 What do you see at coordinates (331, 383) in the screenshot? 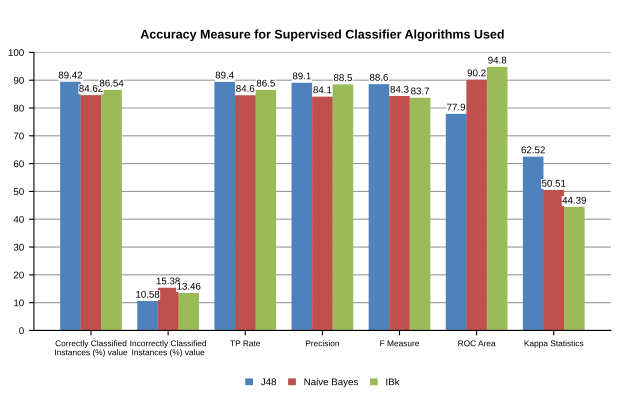
I see `legend-label: Naive Bayes` at bounding box center [331, 383].